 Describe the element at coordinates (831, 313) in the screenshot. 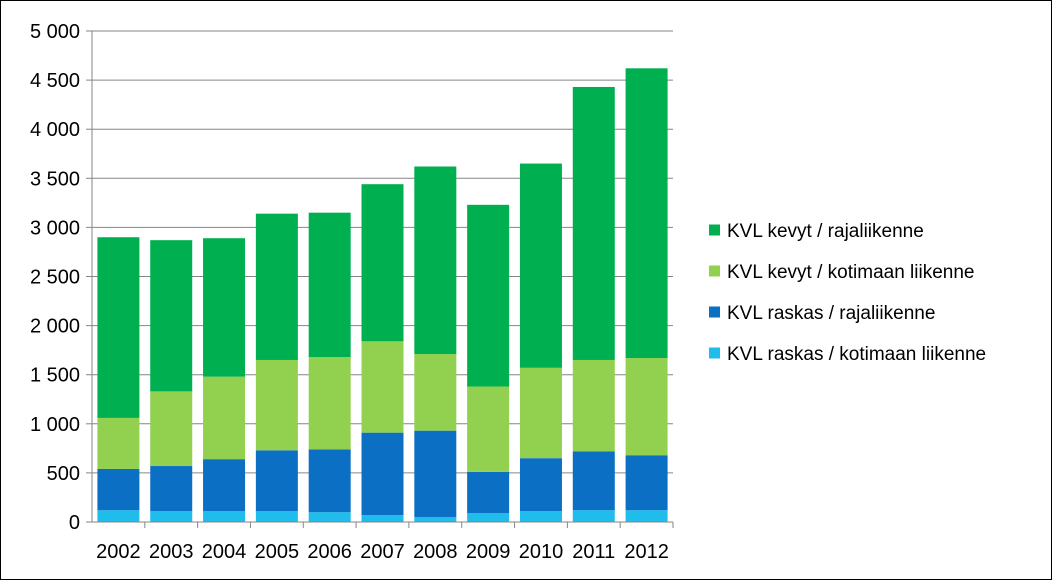

I see `legend-label: KVL raskas / rajaliikenne` at that location.